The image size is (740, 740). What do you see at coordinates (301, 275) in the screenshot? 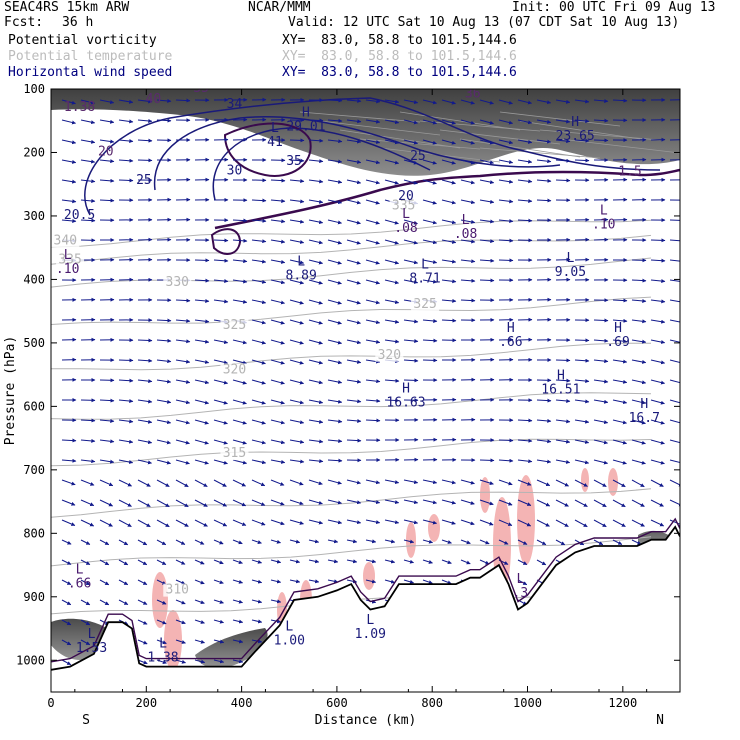
I see `extremum-value: 8.89` at bounding box center [301, 275].